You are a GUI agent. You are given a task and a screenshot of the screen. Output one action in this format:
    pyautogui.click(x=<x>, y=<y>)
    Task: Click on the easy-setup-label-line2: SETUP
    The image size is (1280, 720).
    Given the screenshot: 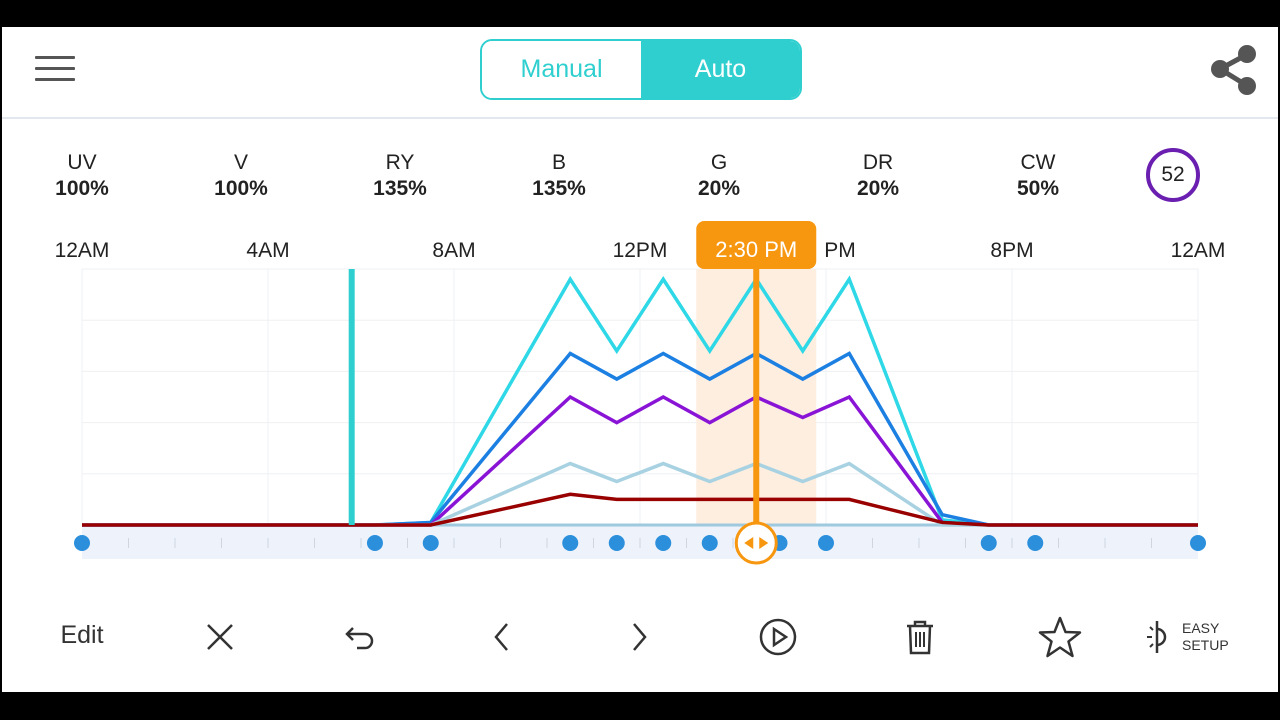 What is the action you would take?
    pyautogui.click(x=1205, y=645)
    